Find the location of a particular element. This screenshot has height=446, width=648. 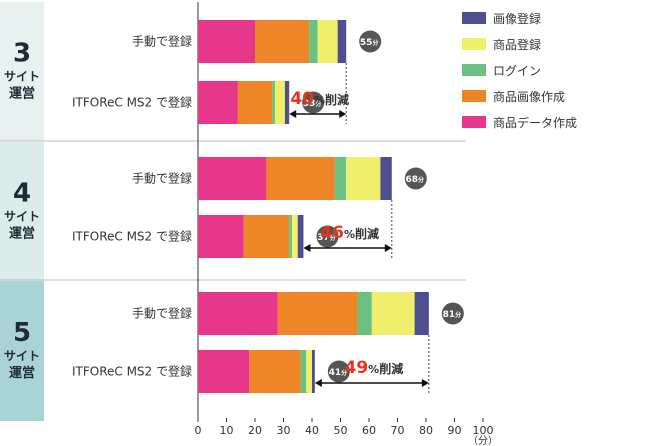

total-label: 68分 is located at coordinates (415, 180).